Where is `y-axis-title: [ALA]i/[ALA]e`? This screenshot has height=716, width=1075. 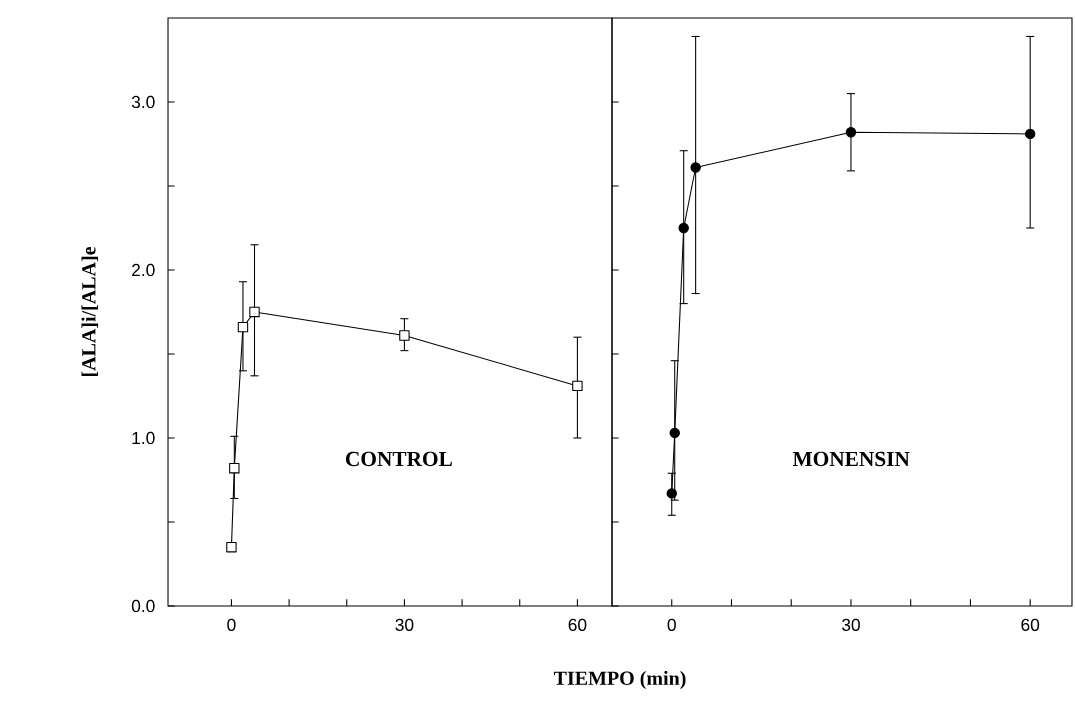 y-axis-title: [ALA]i/[ALA]e is located at coordinates (90, 311).